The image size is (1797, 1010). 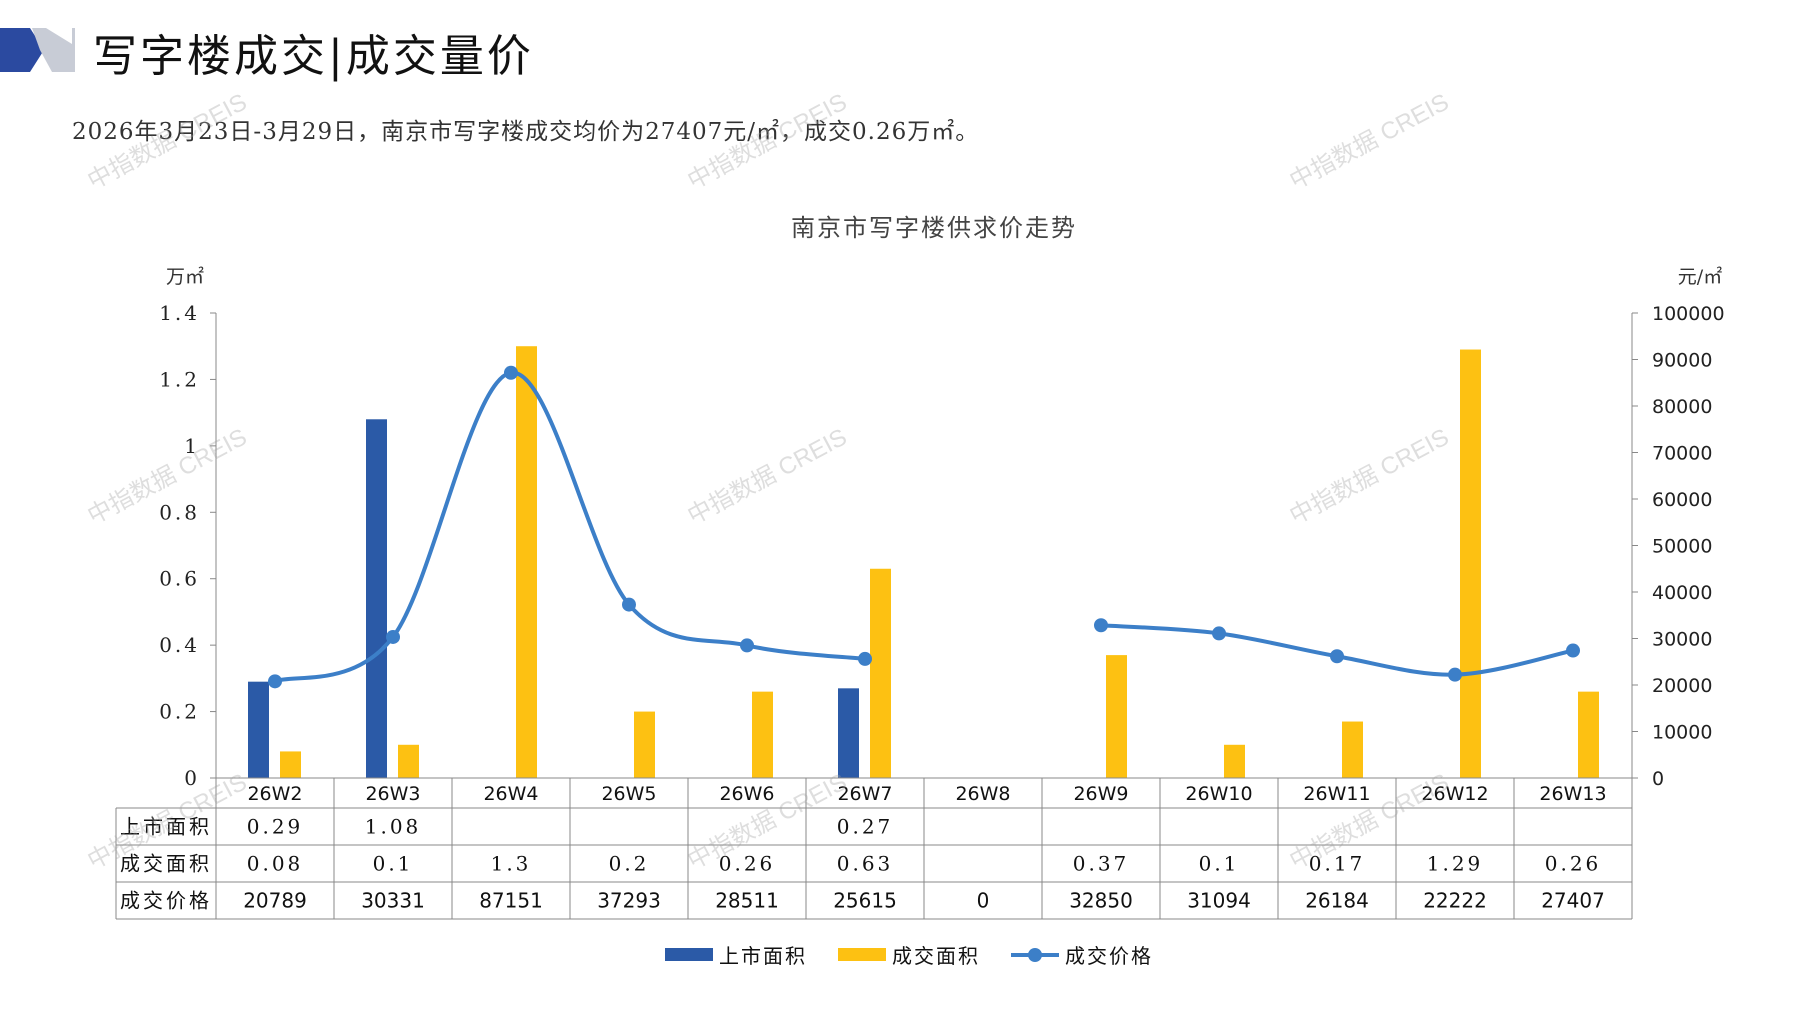 I want to click on x-category-label: 26W12, so click(x=1454, y=794).